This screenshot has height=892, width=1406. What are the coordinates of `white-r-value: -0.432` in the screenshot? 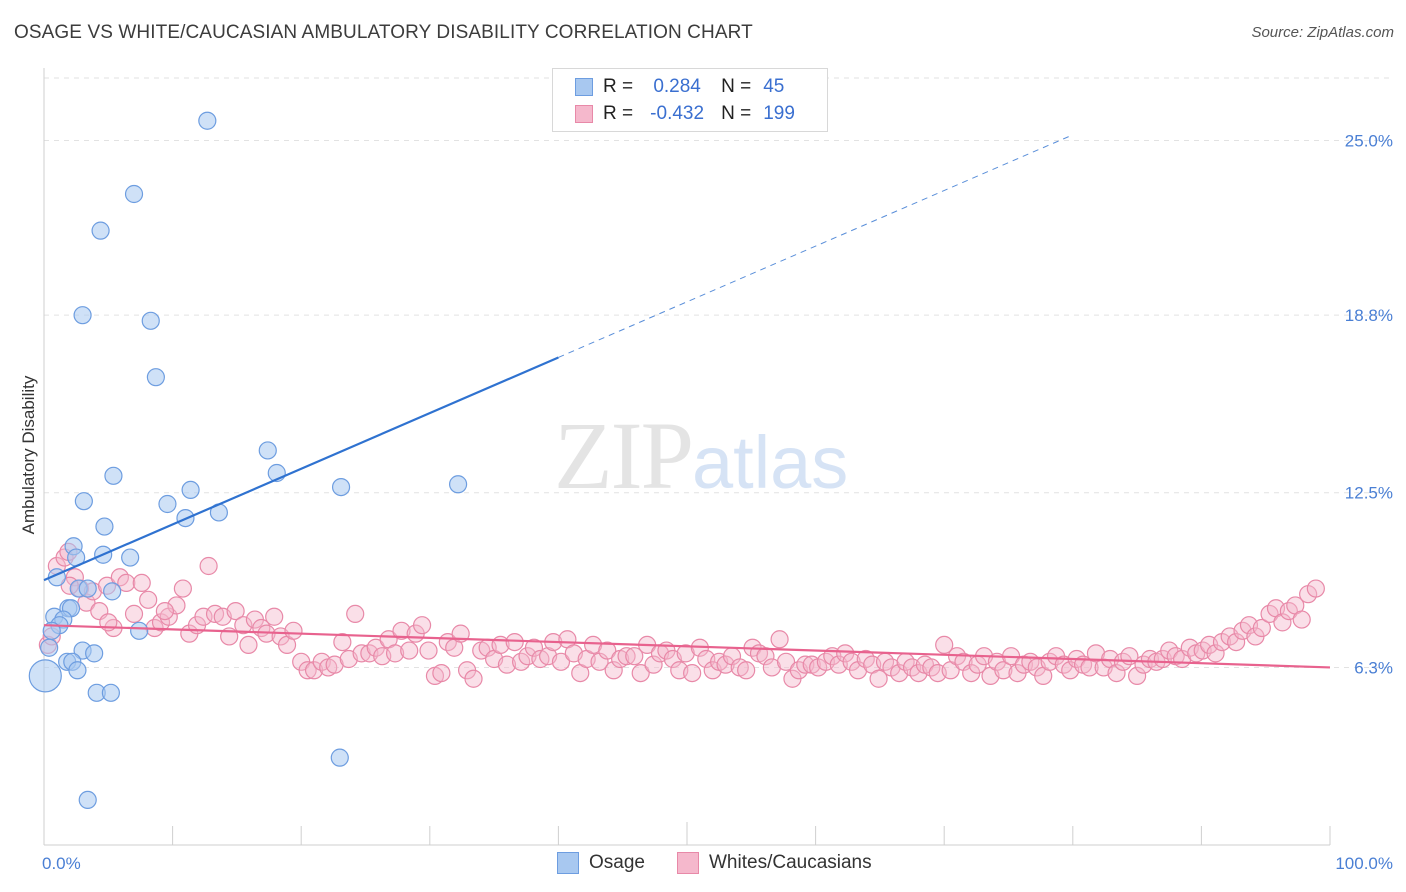 It's located at (677, 113).